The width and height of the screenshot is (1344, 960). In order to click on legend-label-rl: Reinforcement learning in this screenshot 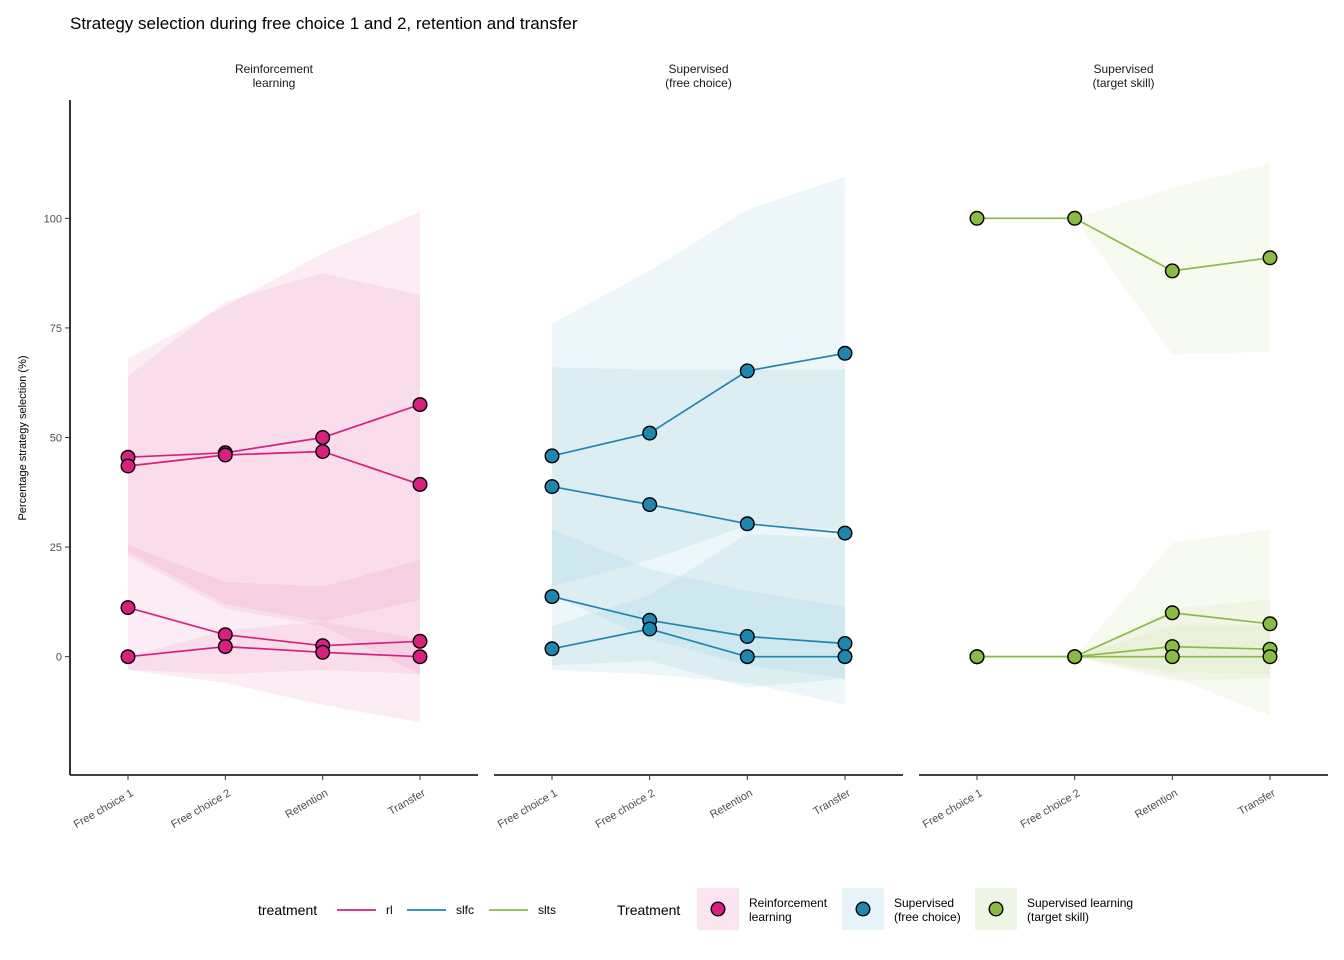, I will do `click(788, 910)`.